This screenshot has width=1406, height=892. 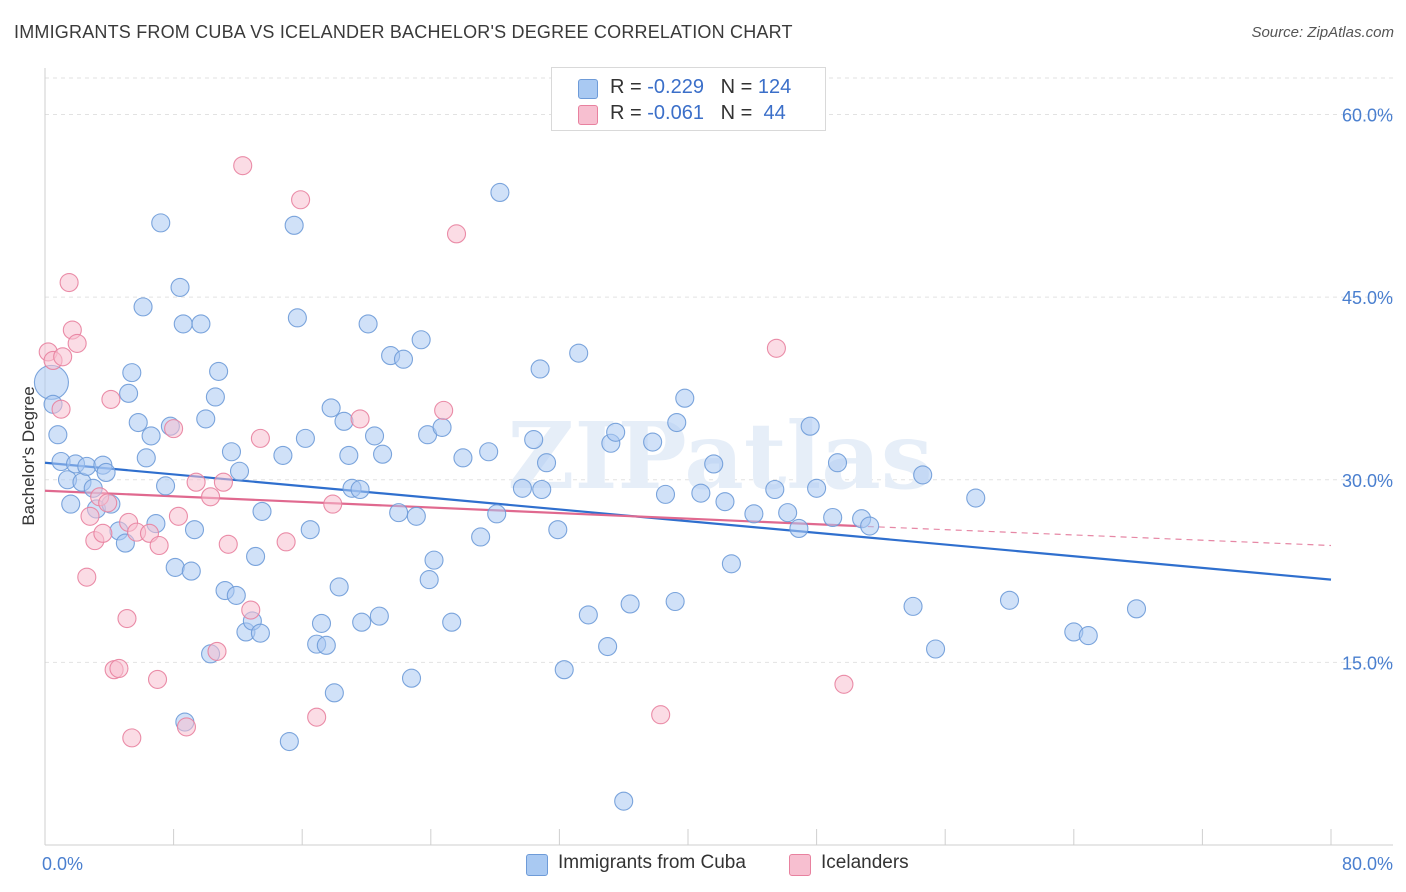 I want to click on watermark: ZIPatlas, so click(x=719, y=456).